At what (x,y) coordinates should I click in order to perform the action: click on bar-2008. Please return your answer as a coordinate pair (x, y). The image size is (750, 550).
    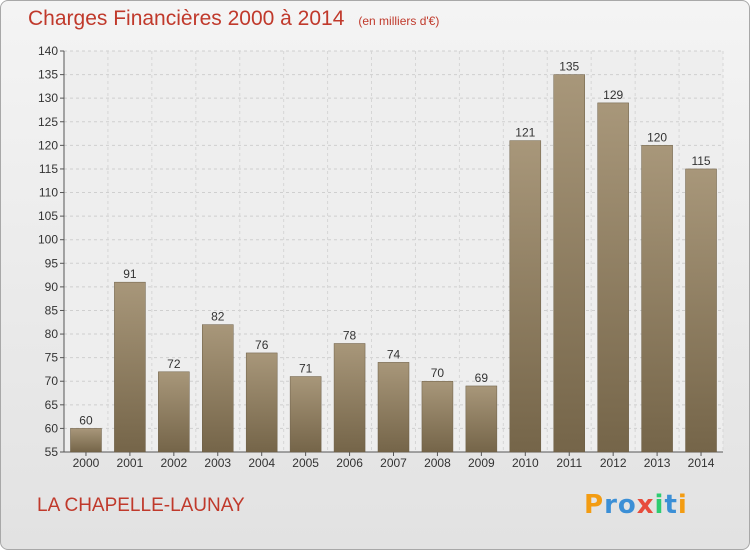
    Looking at the image, I should click on (437, 416).